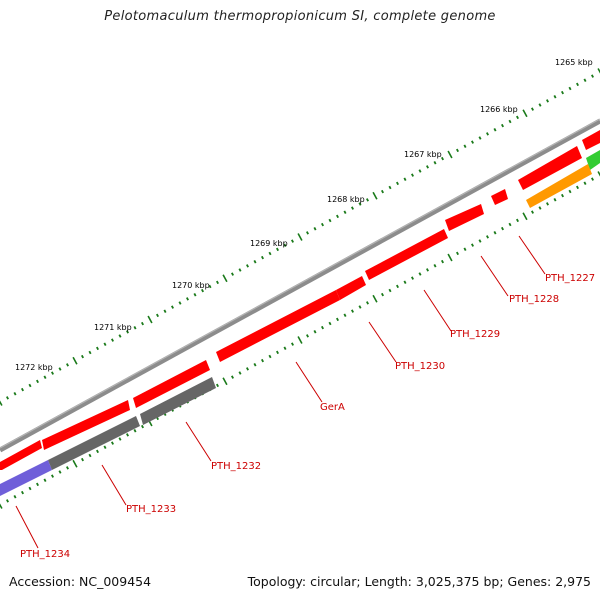 This screenshot has height=600, width=600. What do you see at coordinates (113, 327) in the screenshot?
I see `scale-label-1271: 1271 kbp` at bounding box center [113, 327].